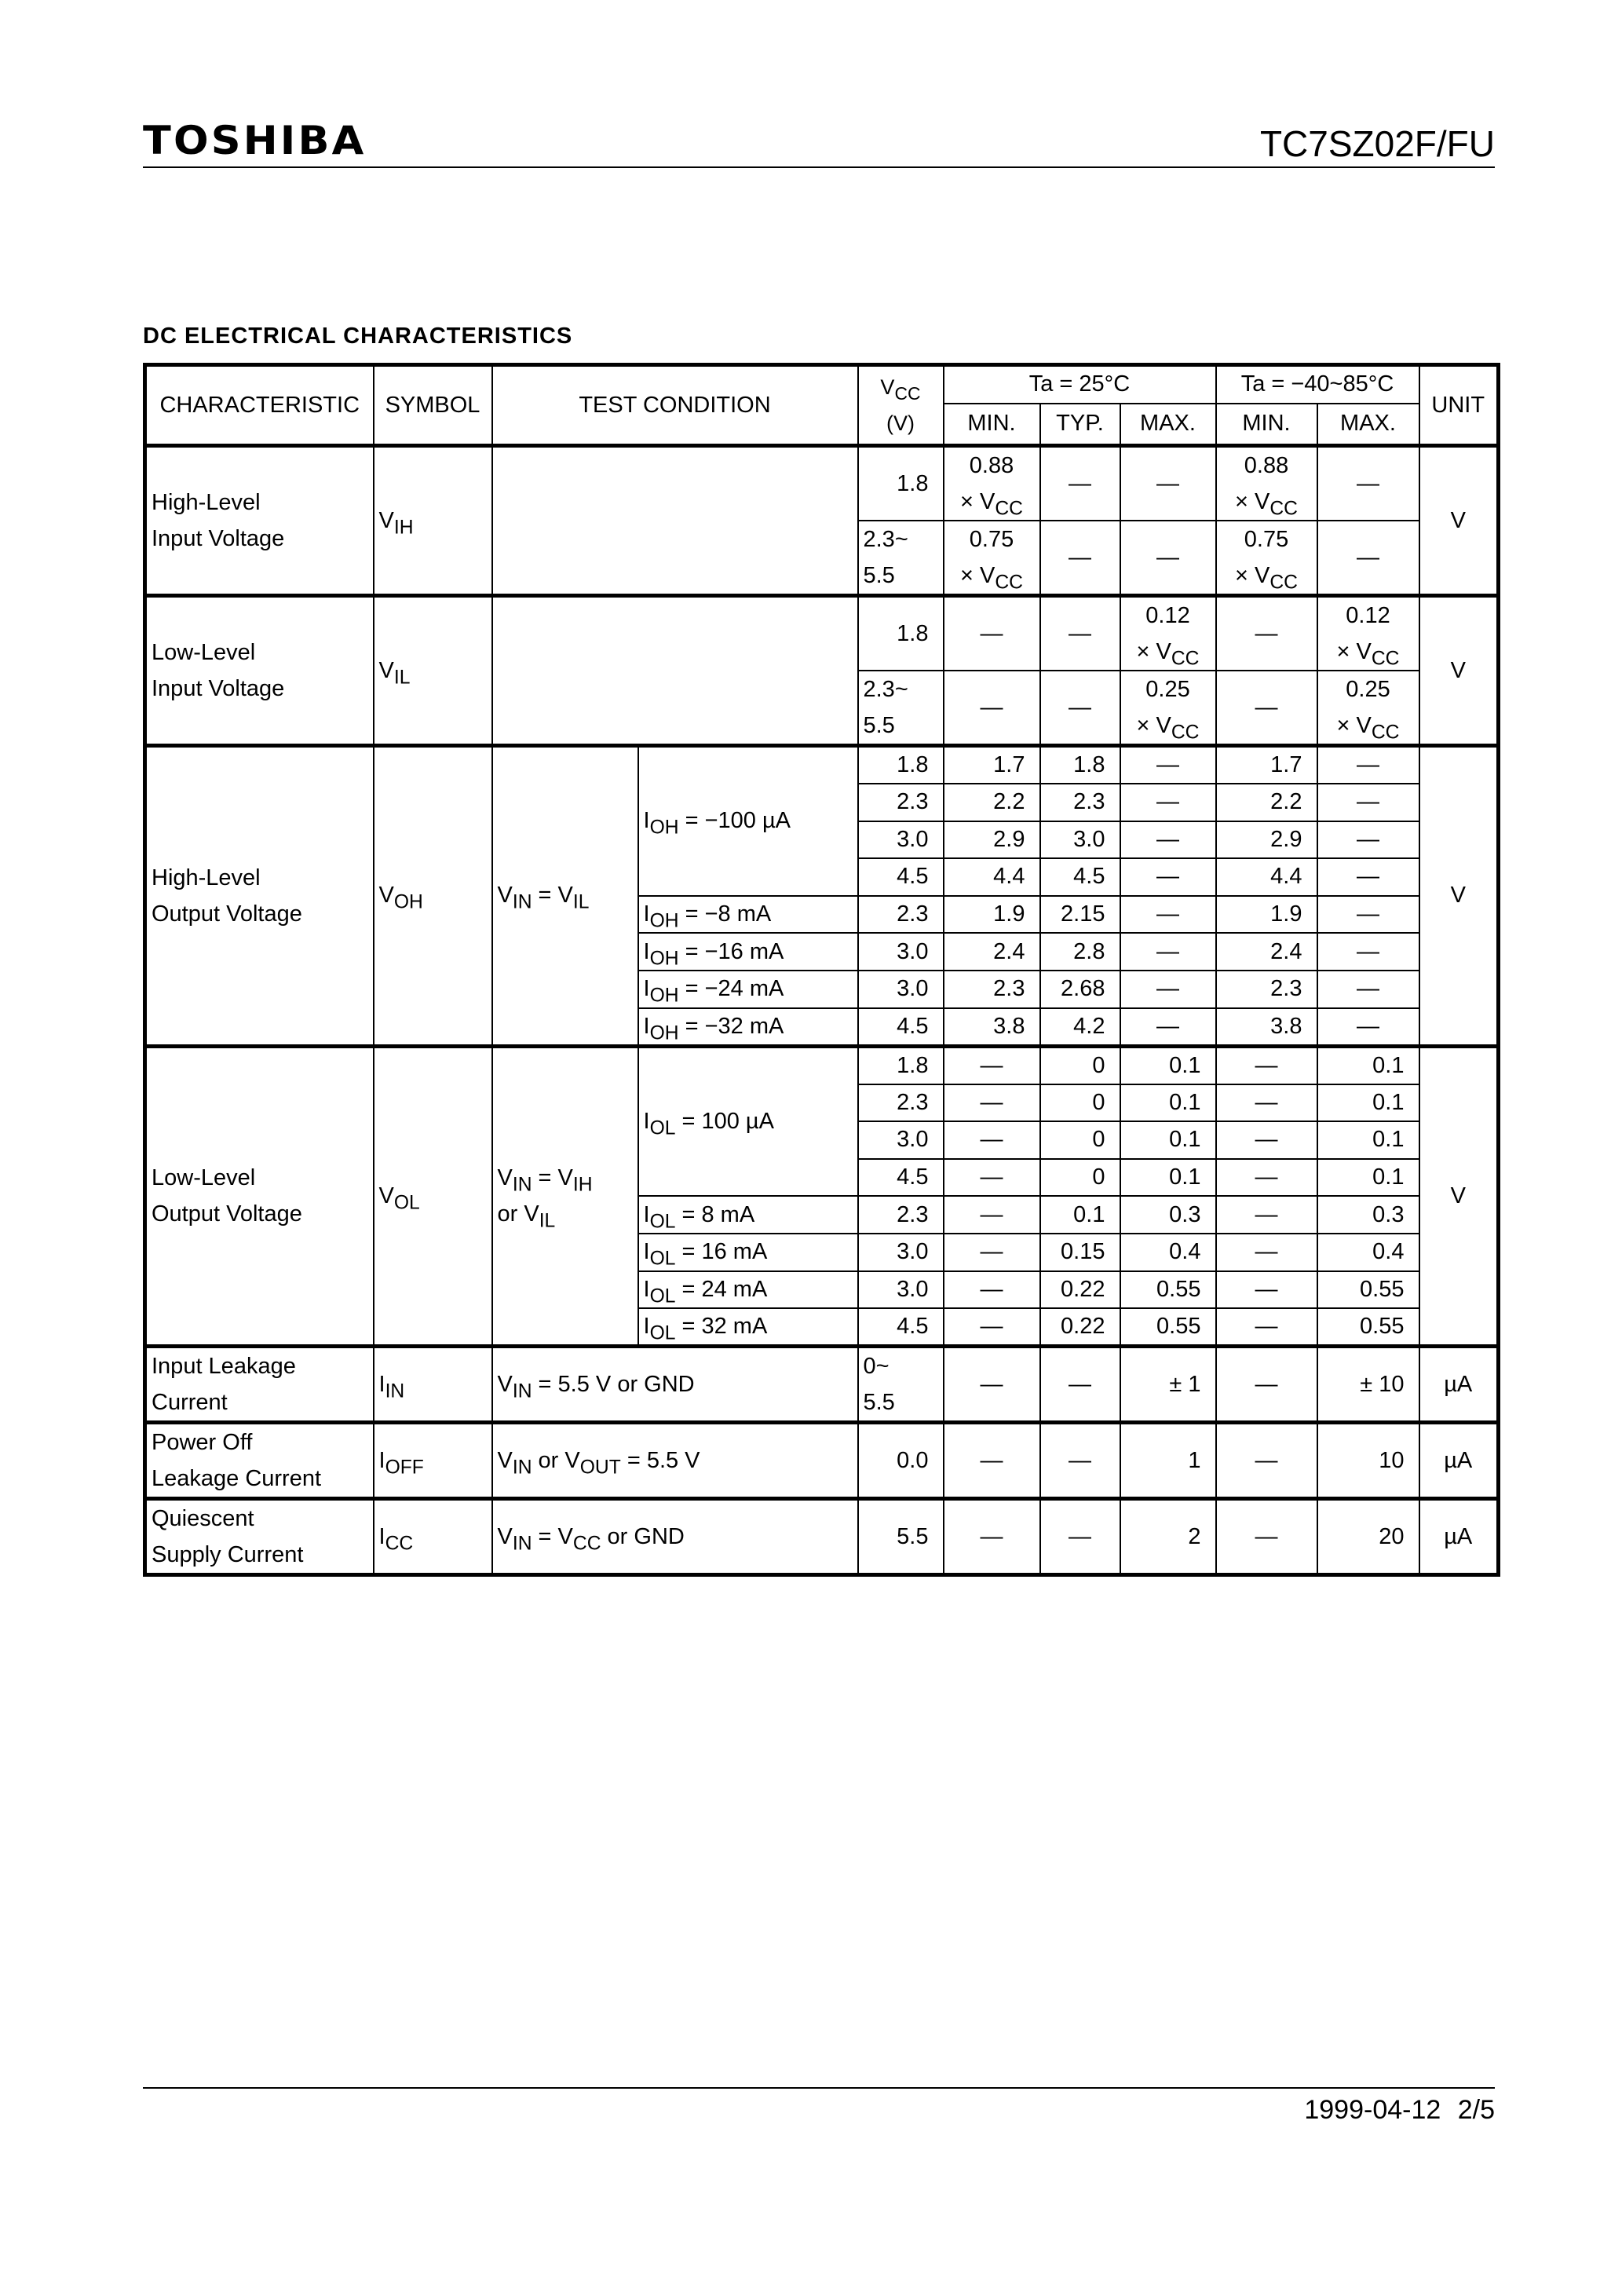 This screenshot has height=2296, width=1622. Describe the element at coordinates (1080, 1214) in the screenshot. I see `typ-25c-cell: 0.1` at that location.